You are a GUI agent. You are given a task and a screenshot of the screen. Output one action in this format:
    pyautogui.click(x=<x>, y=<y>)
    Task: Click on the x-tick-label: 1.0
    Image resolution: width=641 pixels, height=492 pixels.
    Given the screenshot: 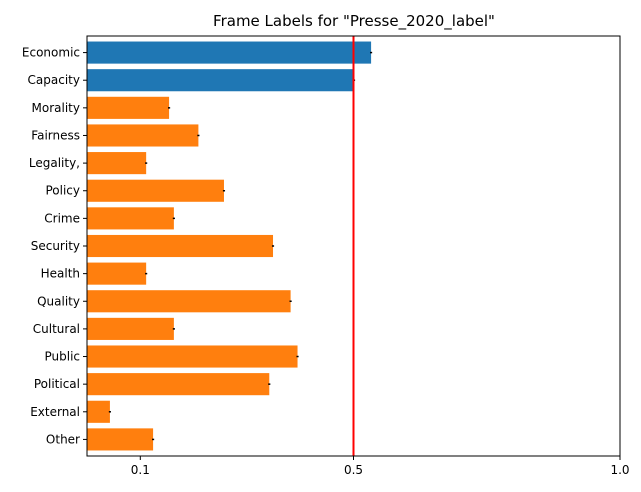 What is the action you would take?
    pyautogui.click(x=619, y=470)
    